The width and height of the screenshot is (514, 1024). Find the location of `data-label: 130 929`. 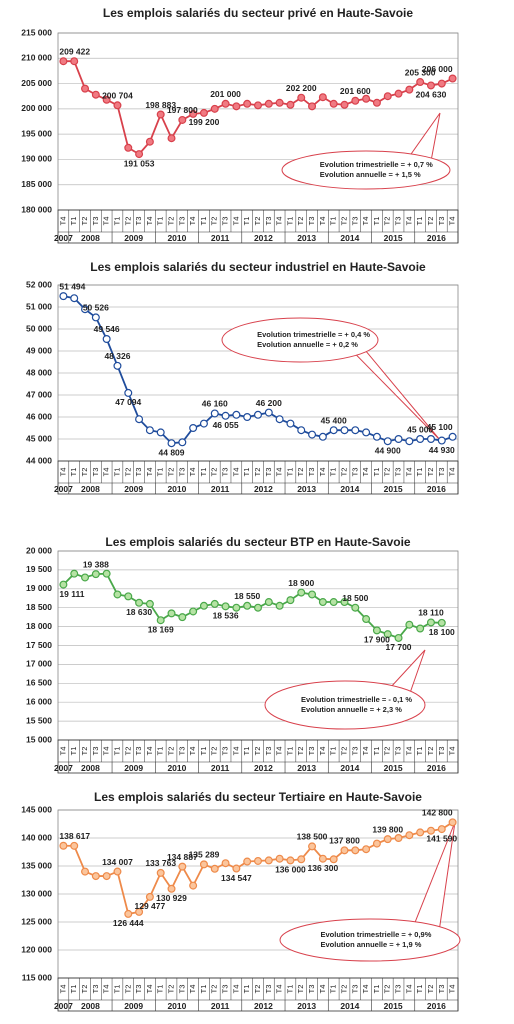

data-label: 130 929 is located at coordinates (171, 898).